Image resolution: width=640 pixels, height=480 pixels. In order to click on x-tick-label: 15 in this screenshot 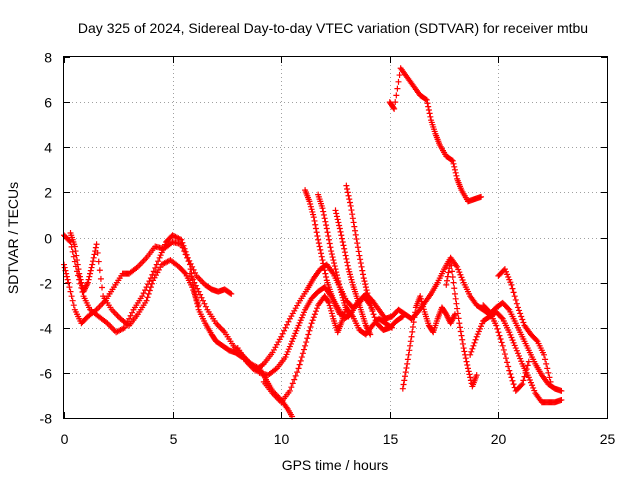, I will do `click(391, 439)`.